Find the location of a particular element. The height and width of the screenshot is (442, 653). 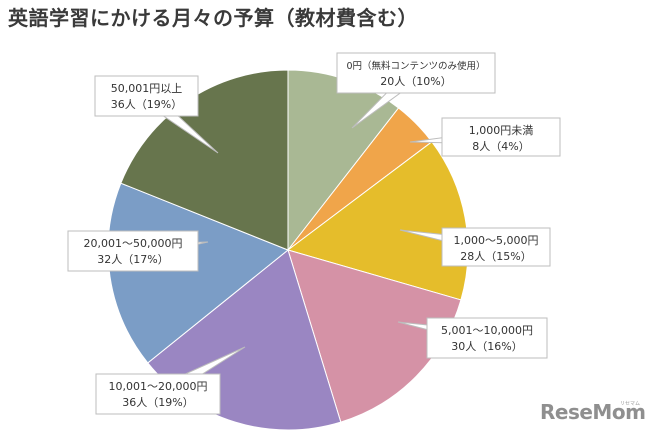

resemom-logo: ReseMom is located at coordinates (593, 412).